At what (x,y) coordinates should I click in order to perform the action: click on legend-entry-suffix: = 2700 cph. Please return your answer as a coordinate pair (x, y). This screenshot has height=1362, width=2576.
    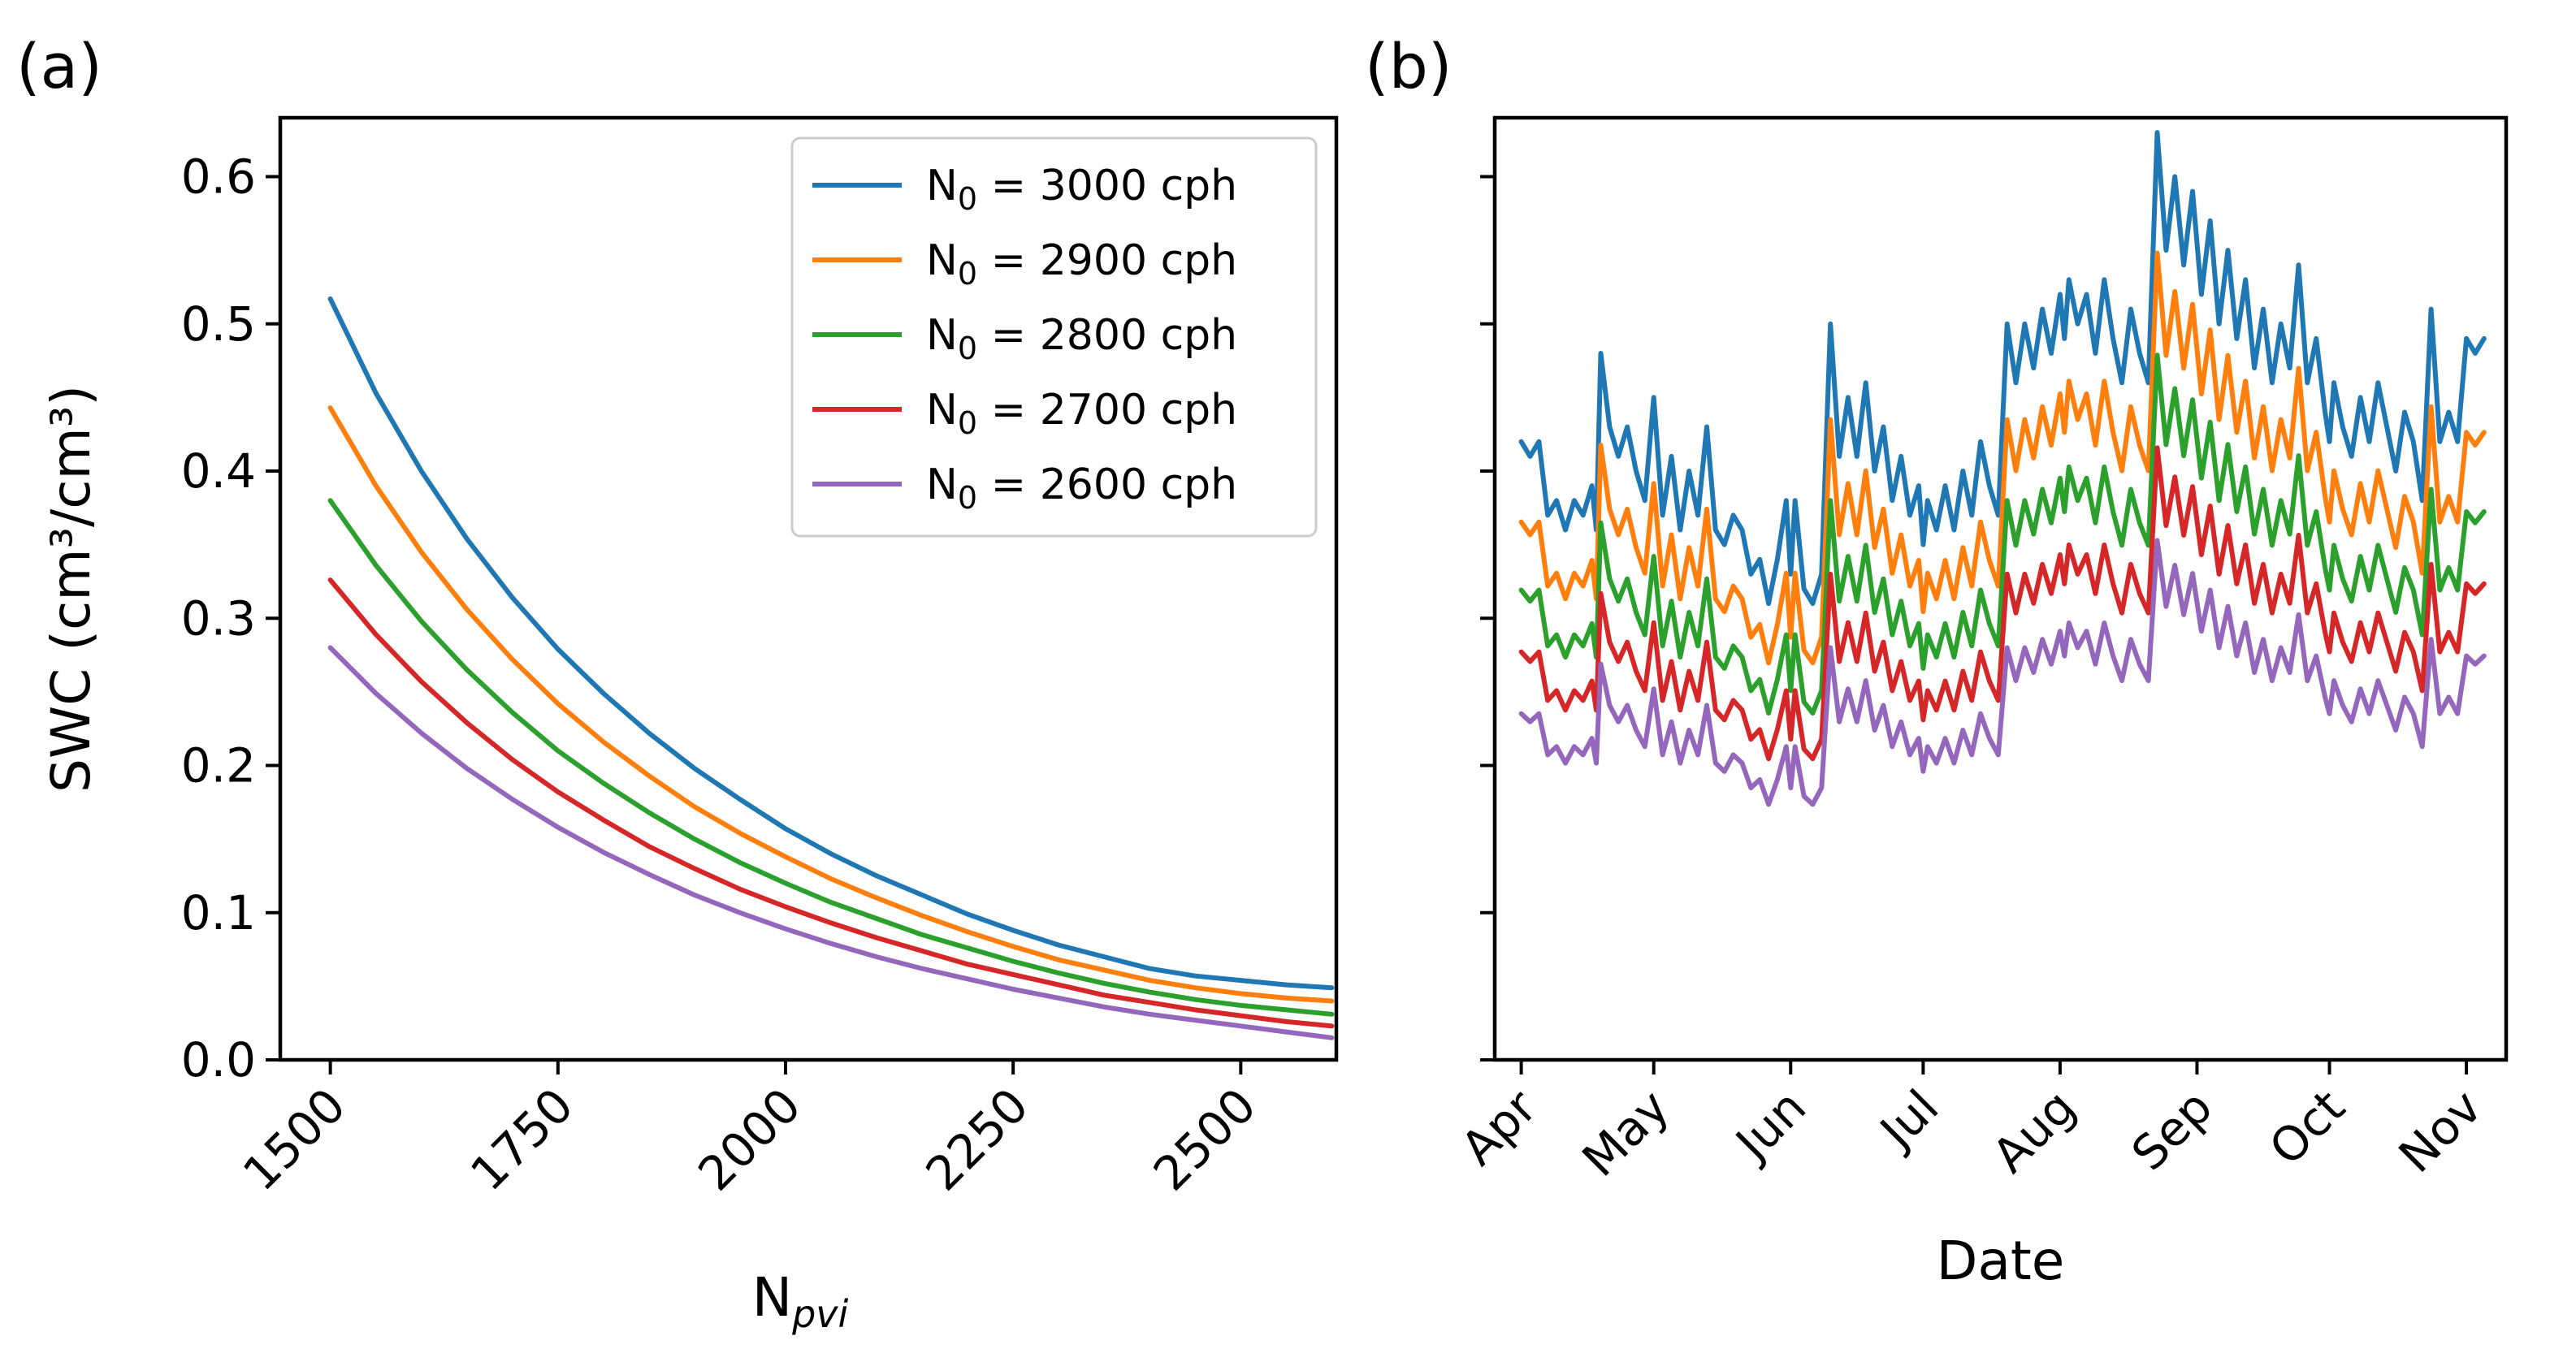
    Looking at the image, I should click on (1107, 410).